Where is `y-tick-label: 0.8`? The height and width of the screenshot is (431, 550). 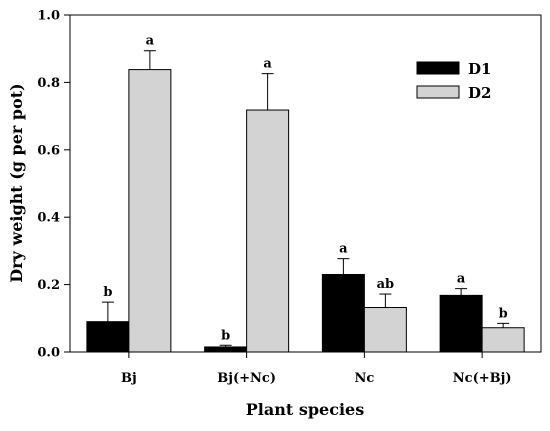
y-tick-label: 0.8 is located at coordinates (48, 83).